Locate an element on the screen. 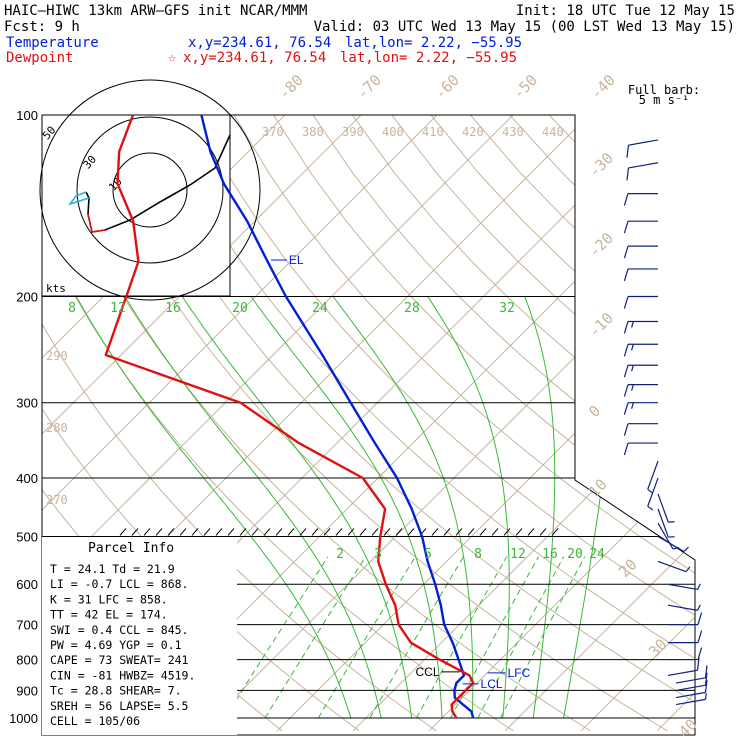 The height and width of the screenshot is (740, 740). theta-label: 420 is located at coordinates (473, 132).